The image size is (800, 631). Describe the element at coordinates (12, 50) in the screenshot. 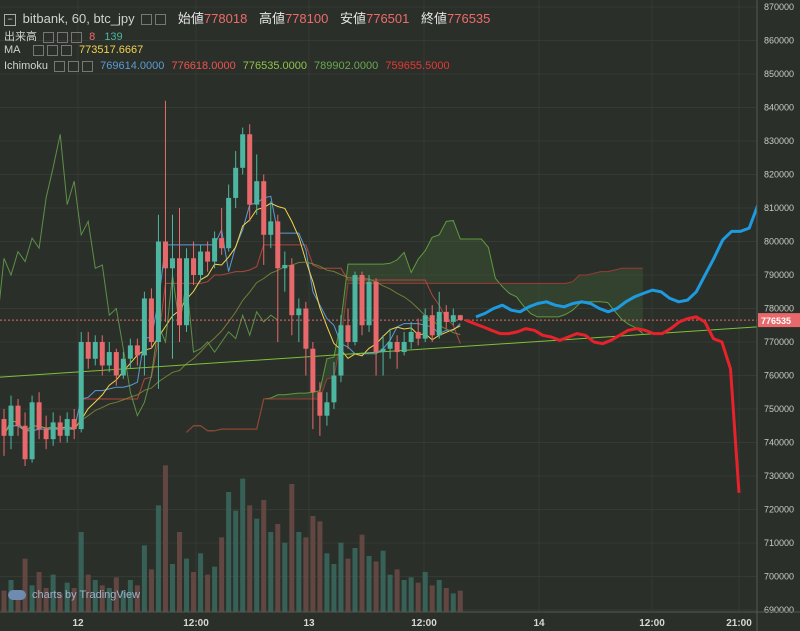

I see `ma-label: MA` at that location.